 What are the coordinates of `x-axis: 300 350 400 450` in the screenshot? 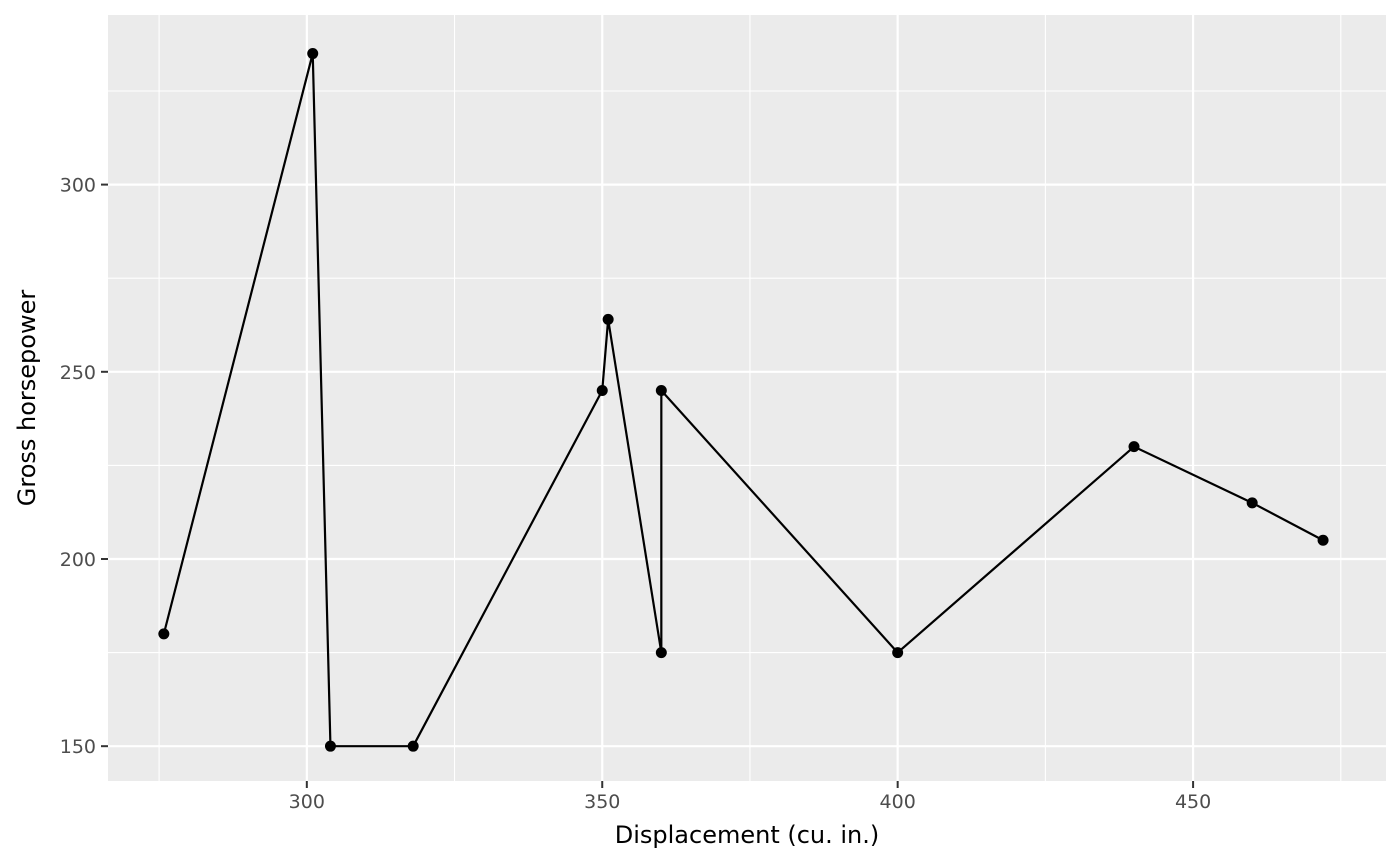 It's located at (750, 797).